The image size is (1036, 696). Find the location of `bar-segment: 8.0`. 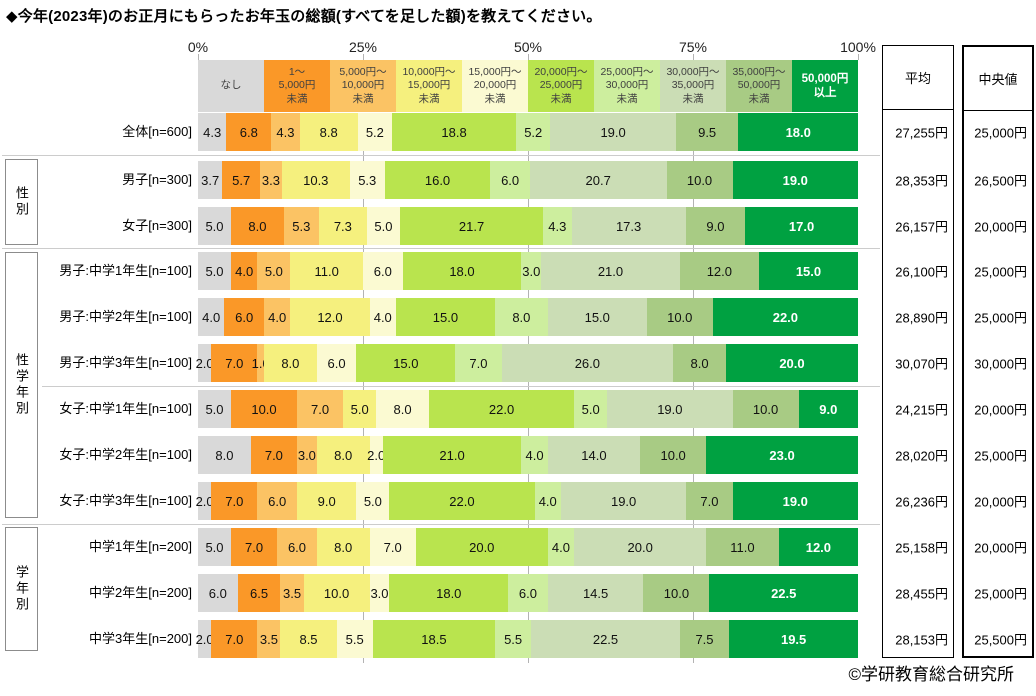

bar-segment: 8.0 is located at coordinates (521, 317).